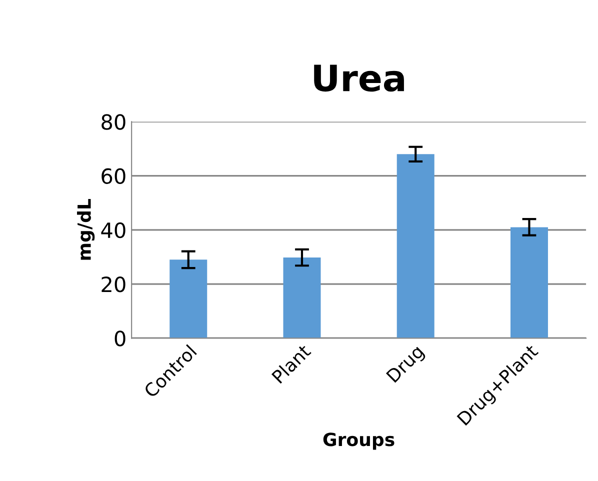 The width and height of the screenshot is (598, 481). Describe the element at coordinates (358, 441) in the screenshot. I see `x-axis-title: Groups` at that location.